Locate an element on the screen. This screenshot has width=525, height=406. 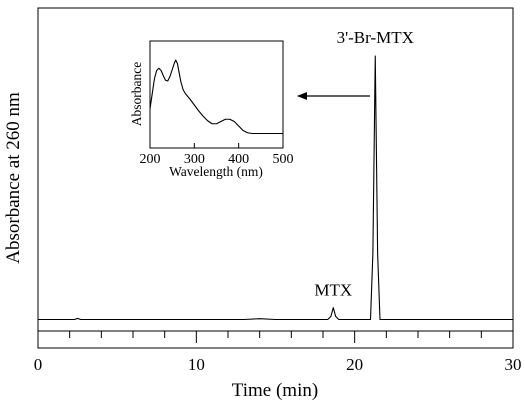
x-axis-ticks is located at coordinates (275, 337).